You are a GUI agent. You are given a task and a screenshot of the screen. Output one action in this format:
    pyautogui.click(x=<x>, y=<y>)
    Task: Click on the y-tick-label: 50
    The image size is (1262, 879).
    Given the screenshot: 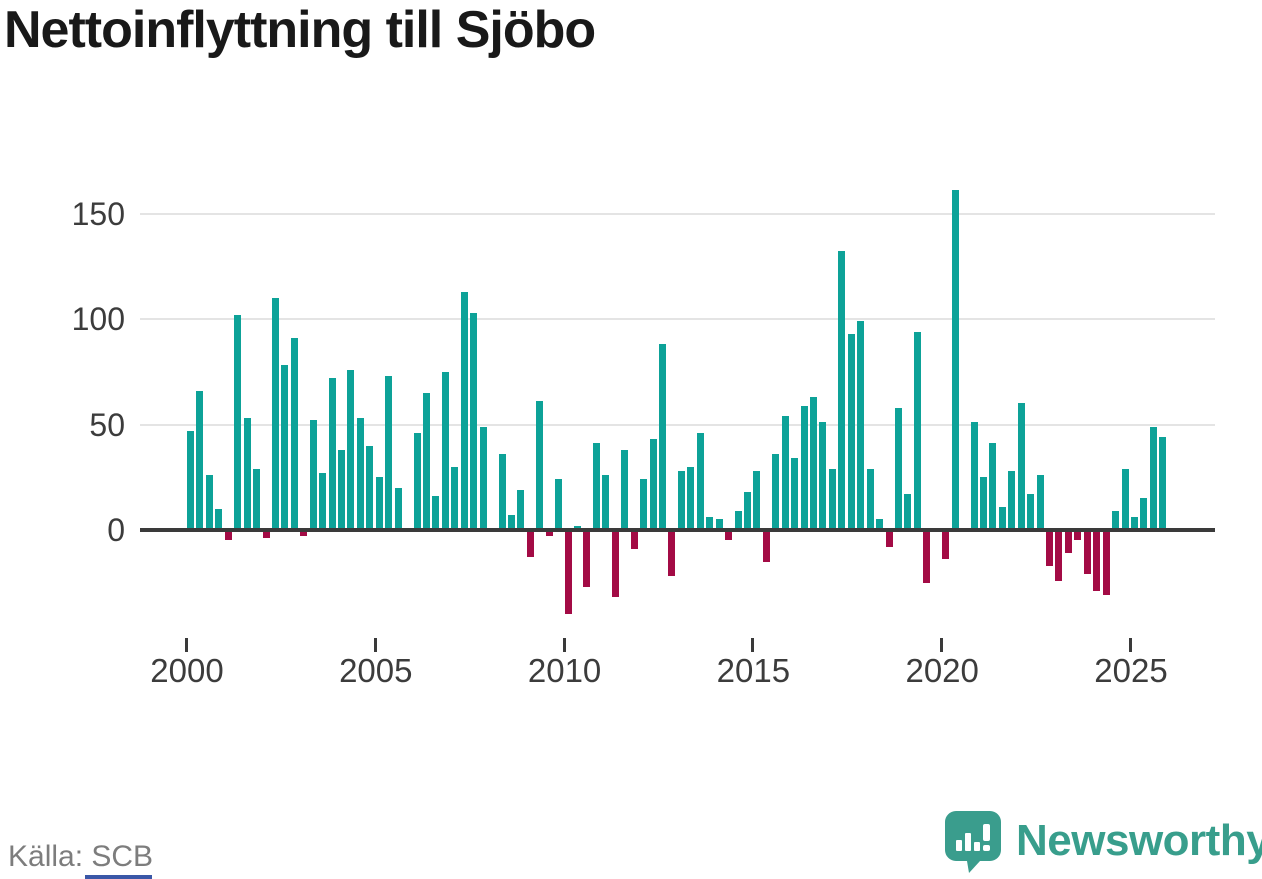 What is the action you would take?
    pyautogui.click(x=107, y=424)
    